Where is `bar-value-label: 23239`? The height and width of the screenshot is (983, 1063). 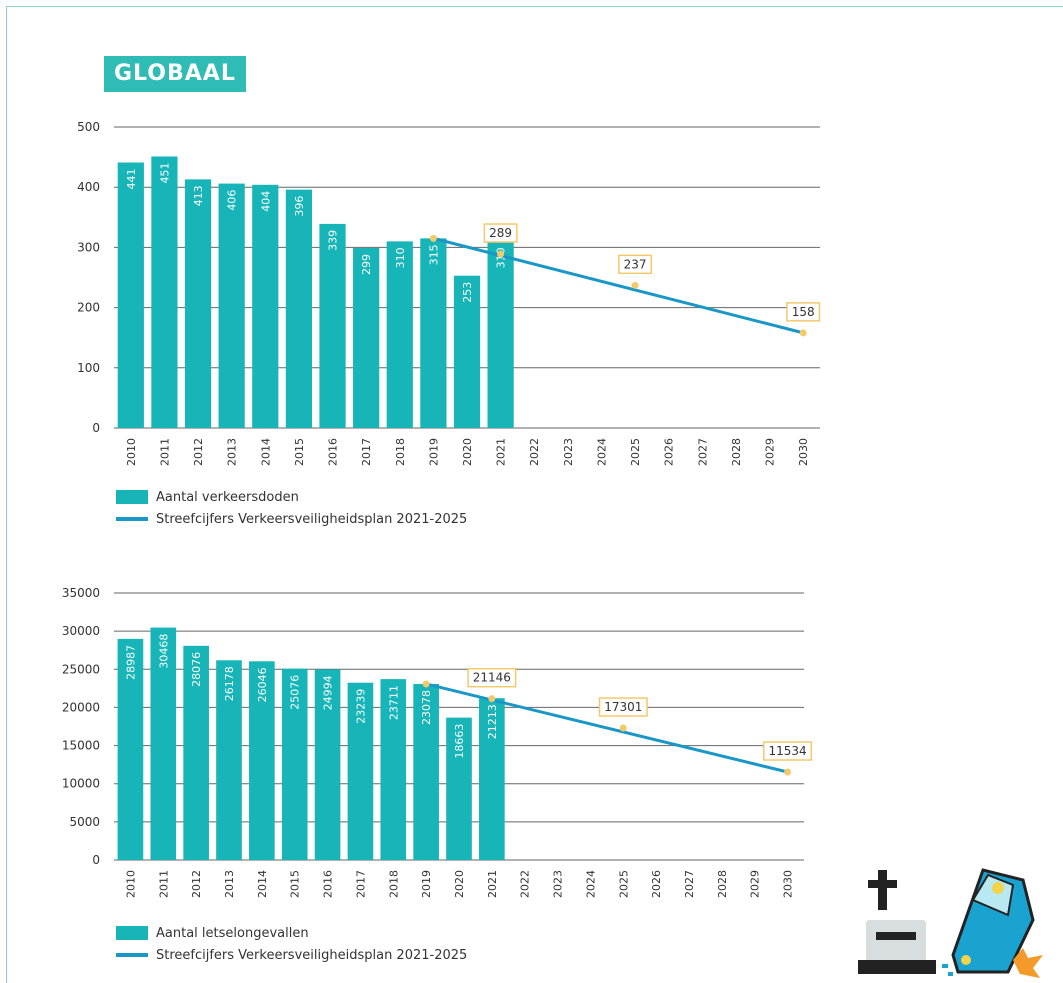
bar-value-label: 23239 is located at coordinates (360, 706).